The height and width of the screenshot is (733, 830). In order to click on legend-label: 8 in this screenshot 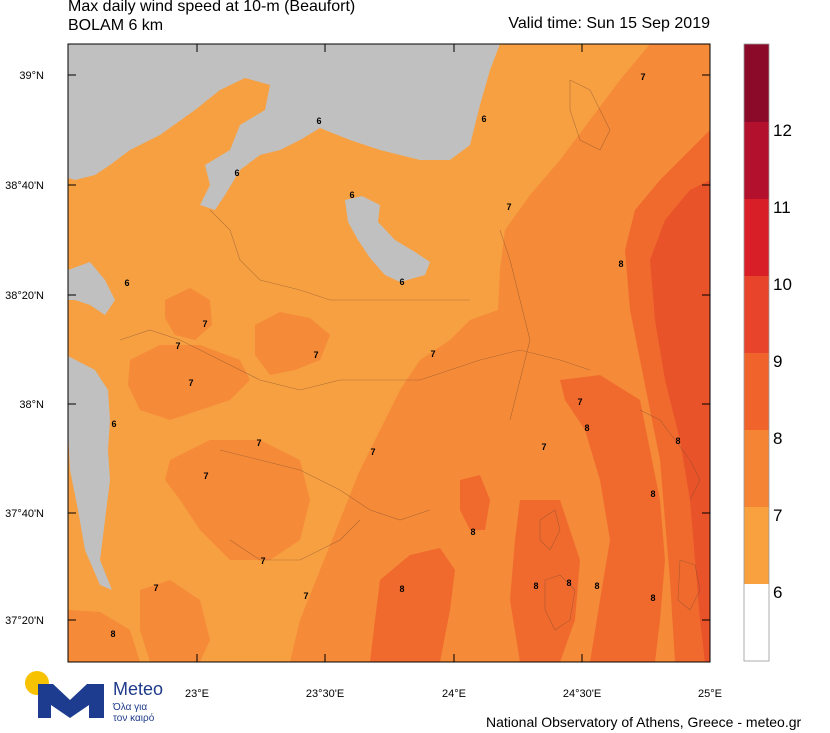, I will do `click(777, 438)`.